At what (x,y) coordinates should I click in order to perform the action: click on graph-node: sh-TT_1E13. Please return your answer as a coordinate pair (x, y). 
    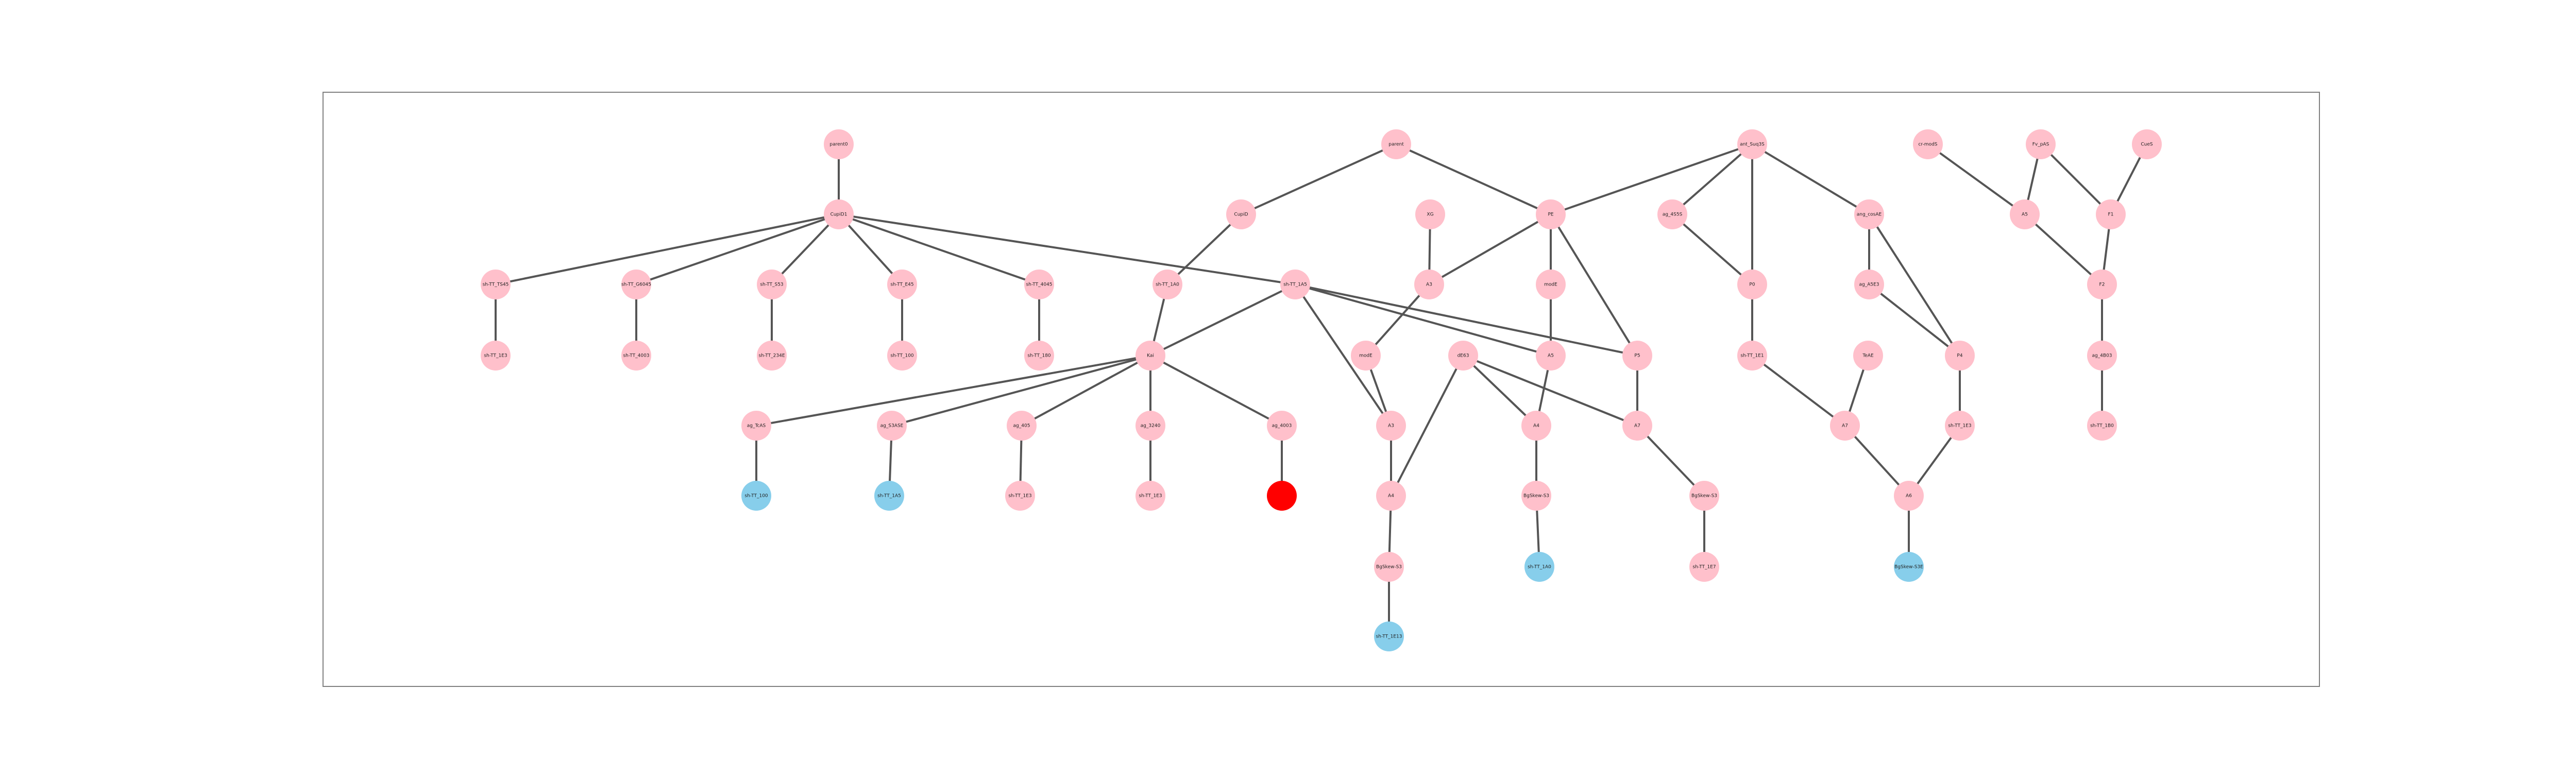
    Looking at the image, I should click on (1389, 636).